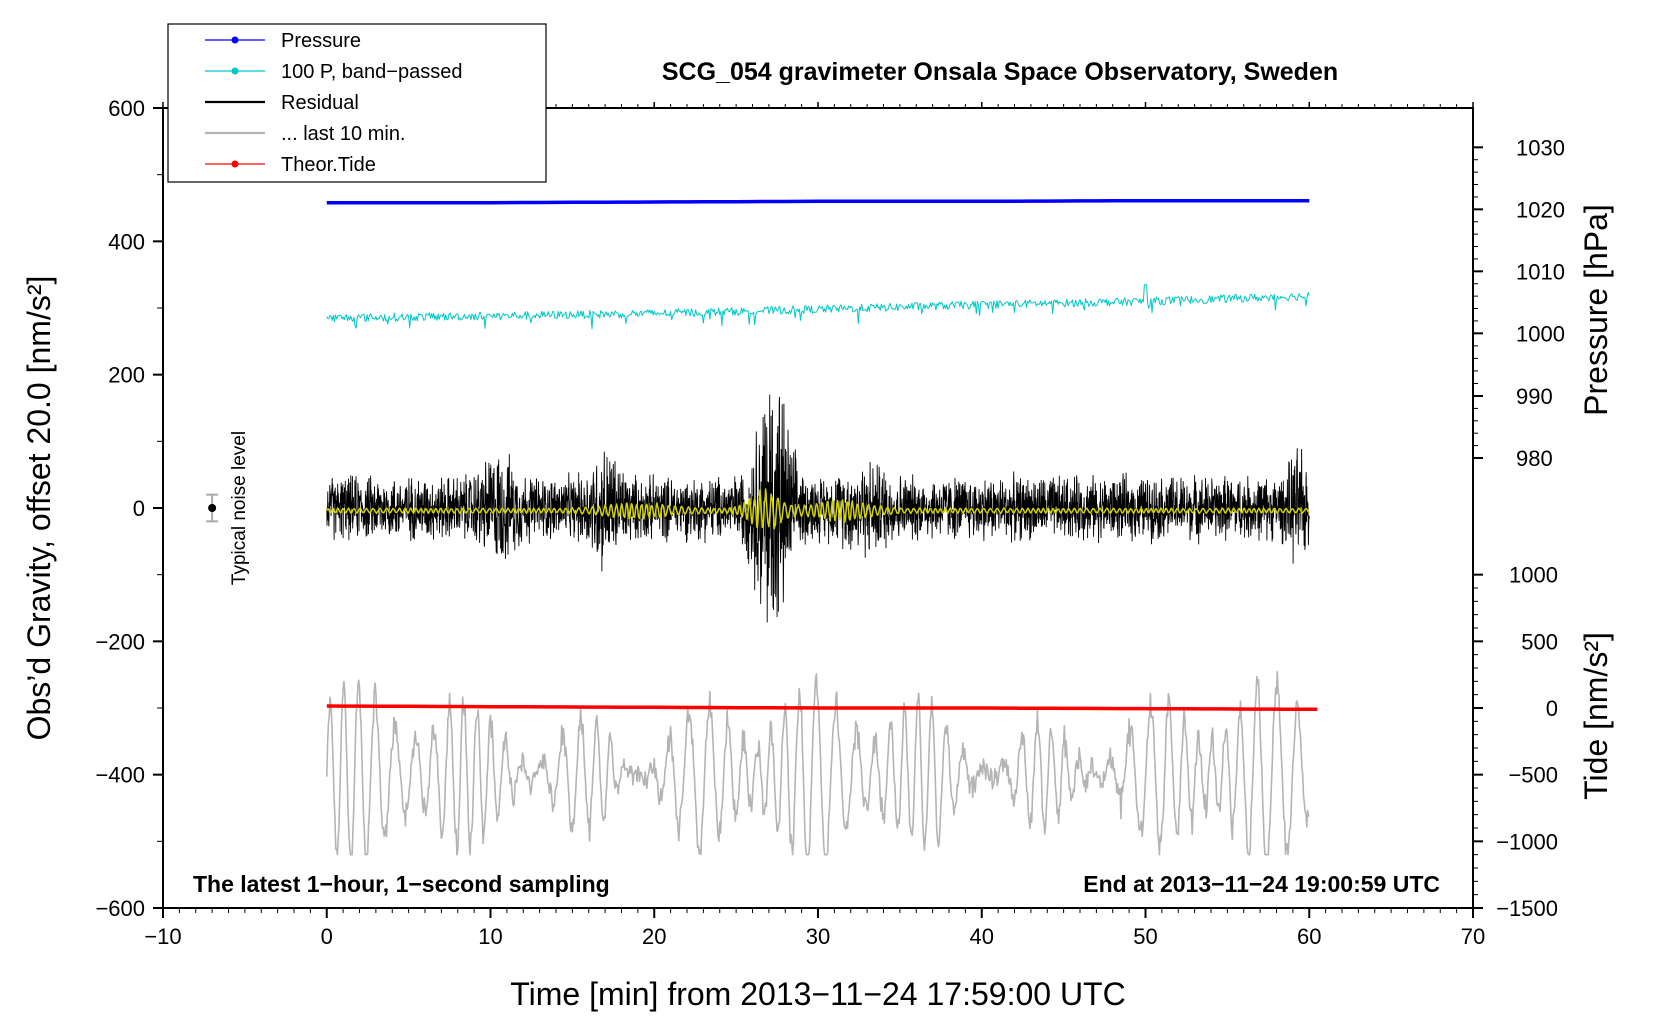 The image size is (1660, 1020). What do you see at coordinates (401, 884) in the screenshot?
I see `annotation-left: The latest 1−hour, 1−second sampling` at bounding box center [401, 884].